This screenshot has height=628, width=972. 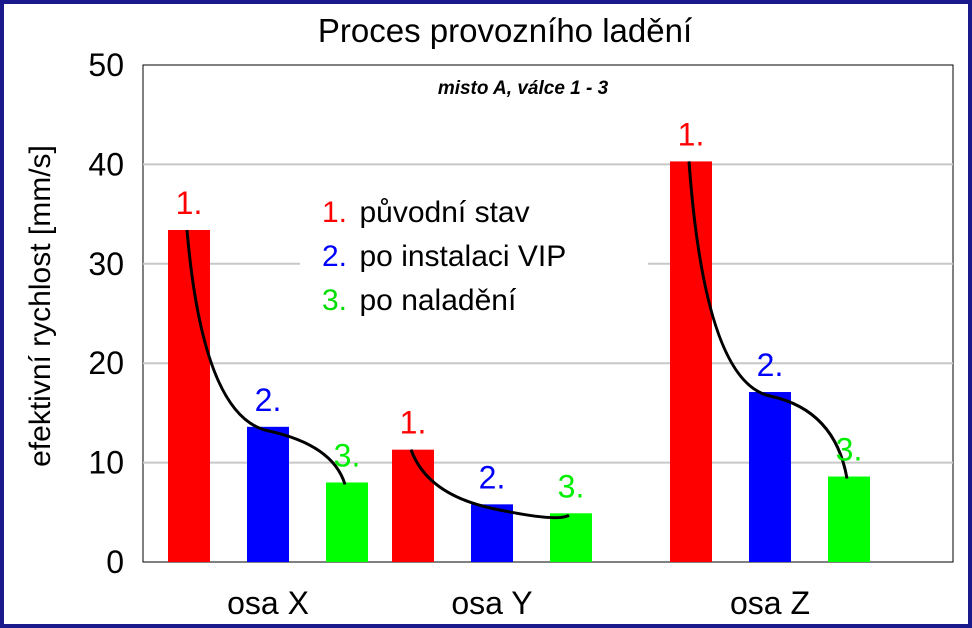 I want to click on y-tick-label: 20, so click(x=106, y=363).